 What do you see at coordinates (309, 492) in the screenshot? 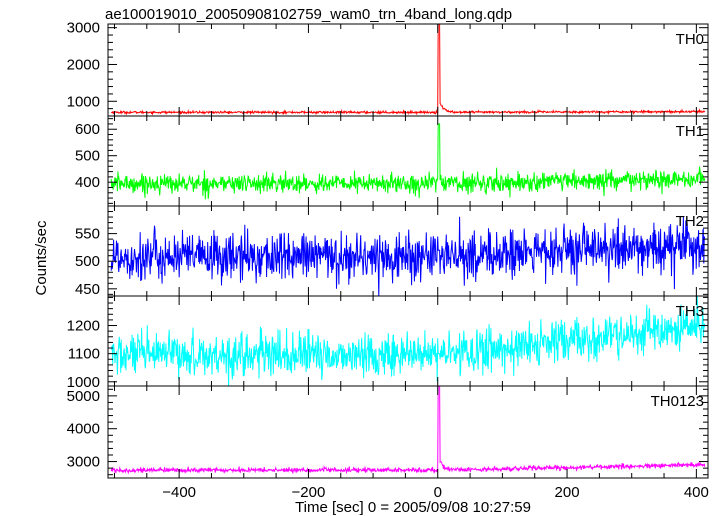
I see `x-tick-label: −200` at bounding box center [309, 492].